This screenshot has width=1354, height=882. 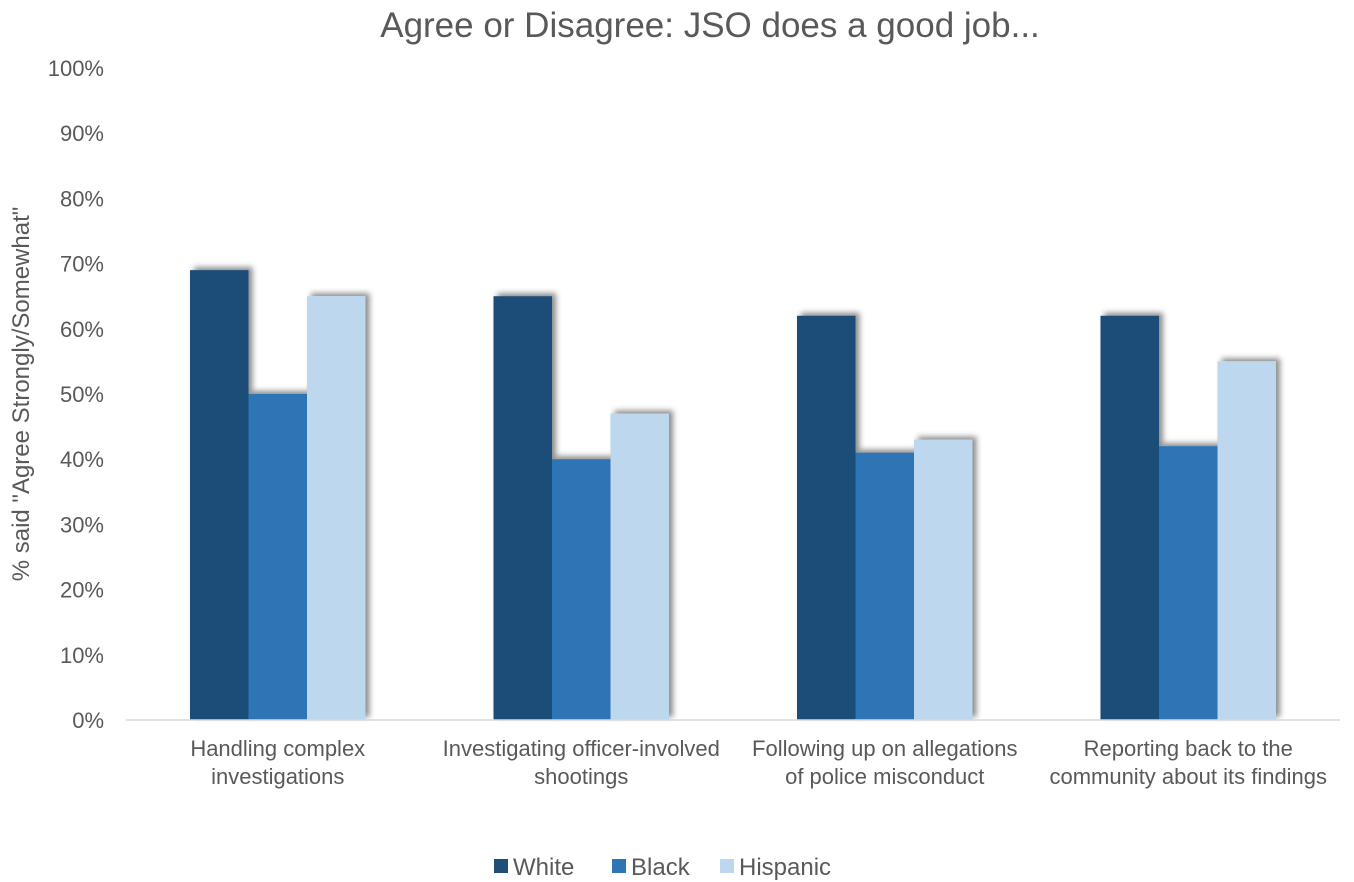 What do you see at coordinates (1188, 776) in the screenshot?
I see `category-label: community about its findings` at bounding box center [1188, 776].